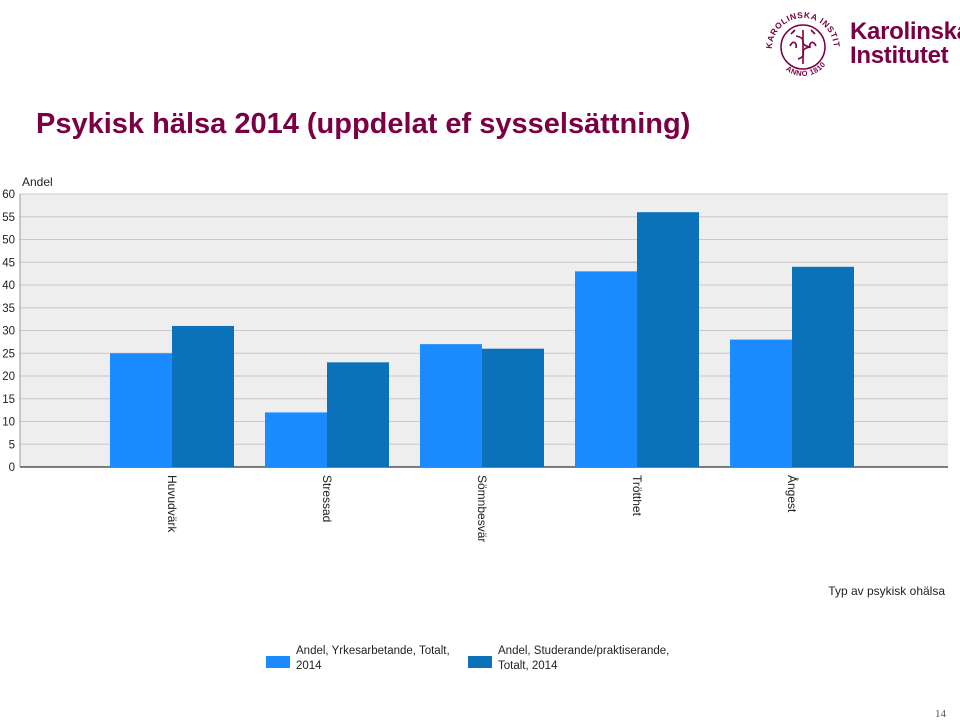 Image resolution: width=960 pixels, height=721 pixels. What do you see at coordinates (12, 468) in the screenshot?
I see `y-tick-label: 0` at bounding box center [12, 468].